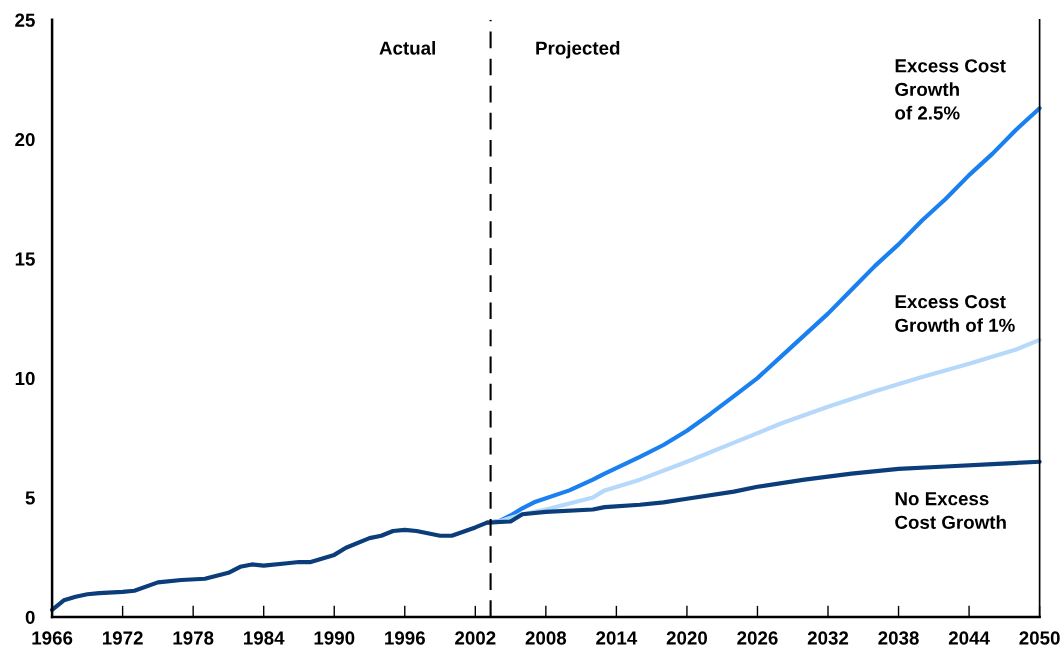  I want to click on x-tick-label: 2038, so click(898, 638).